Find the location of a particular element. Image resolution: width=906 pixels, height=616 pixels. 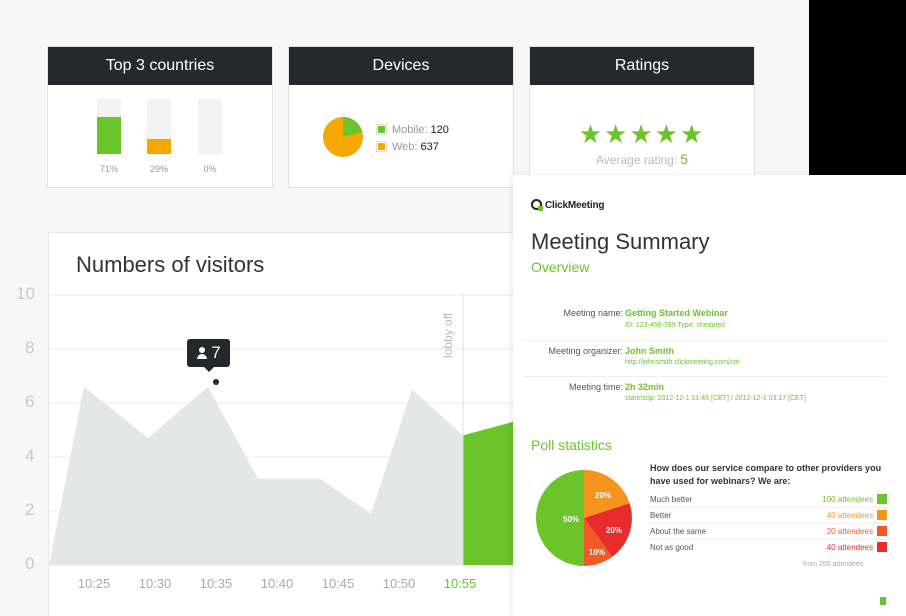

legend-web: Web: 637 is located at coordinates (407, 147).